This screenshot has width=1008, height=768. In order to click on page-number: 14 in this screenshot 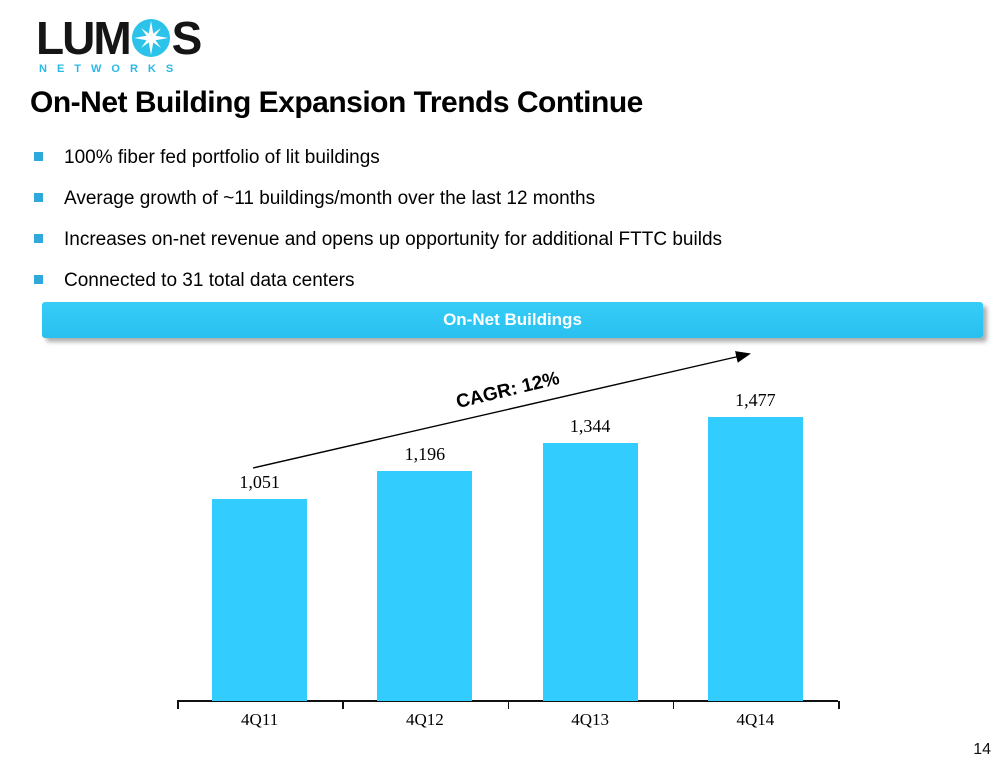, I will do `click(982, 749)`.